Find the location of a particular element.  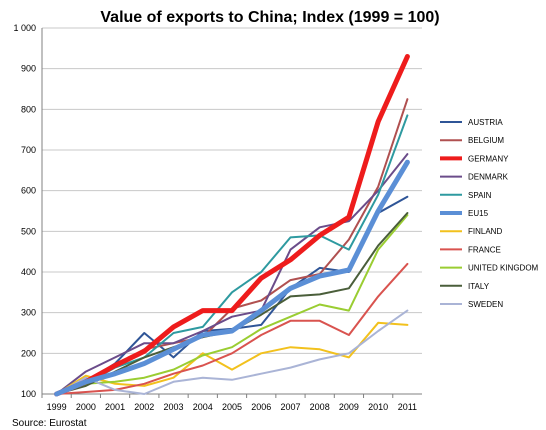

x-tick-label: 2000 is located at coordinates (86, 407).